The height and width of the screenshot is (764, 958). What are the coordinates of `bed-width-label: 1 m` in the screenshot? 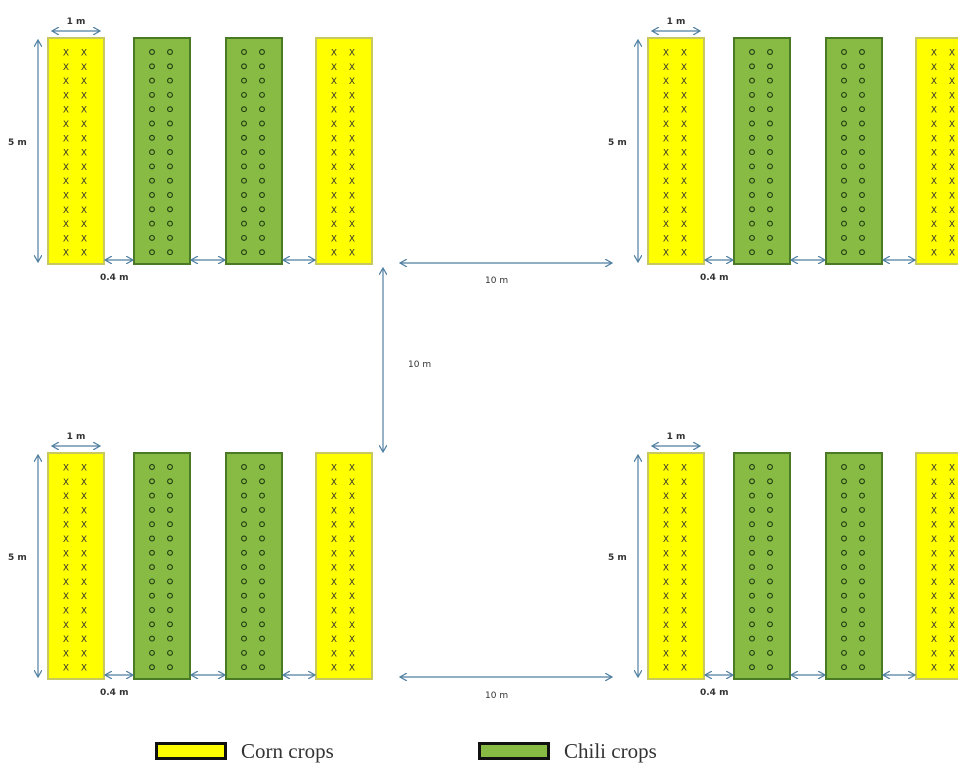 It's located at (676, 22).